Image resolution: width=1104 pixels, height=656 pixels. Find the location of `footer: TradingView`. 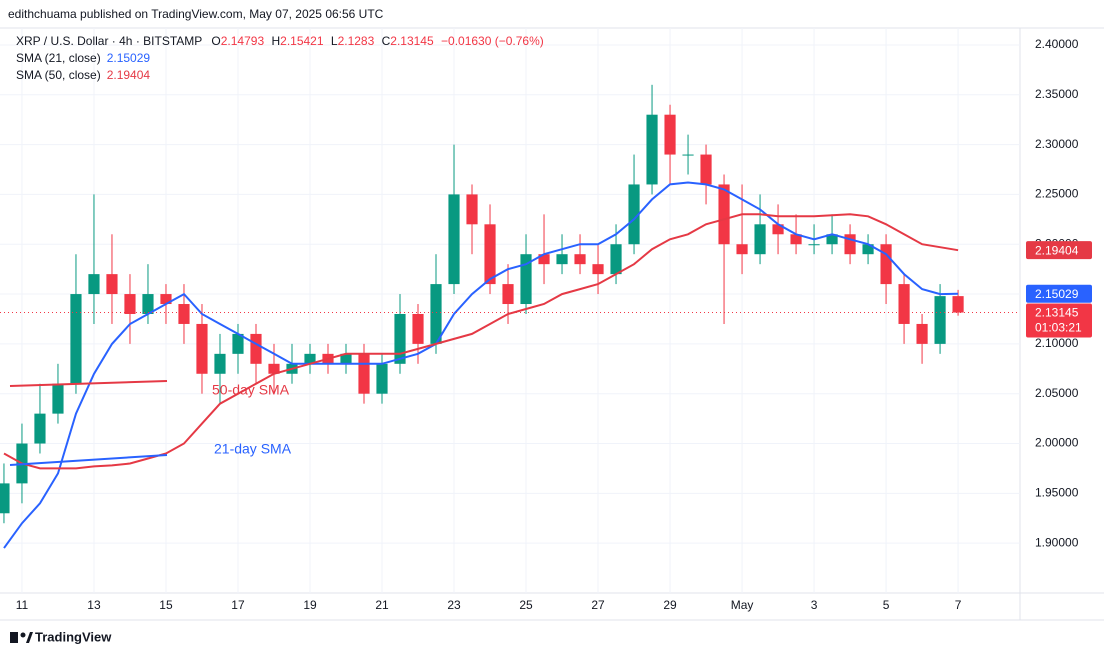

footer: TradingView is located at coordinates (73, 636).